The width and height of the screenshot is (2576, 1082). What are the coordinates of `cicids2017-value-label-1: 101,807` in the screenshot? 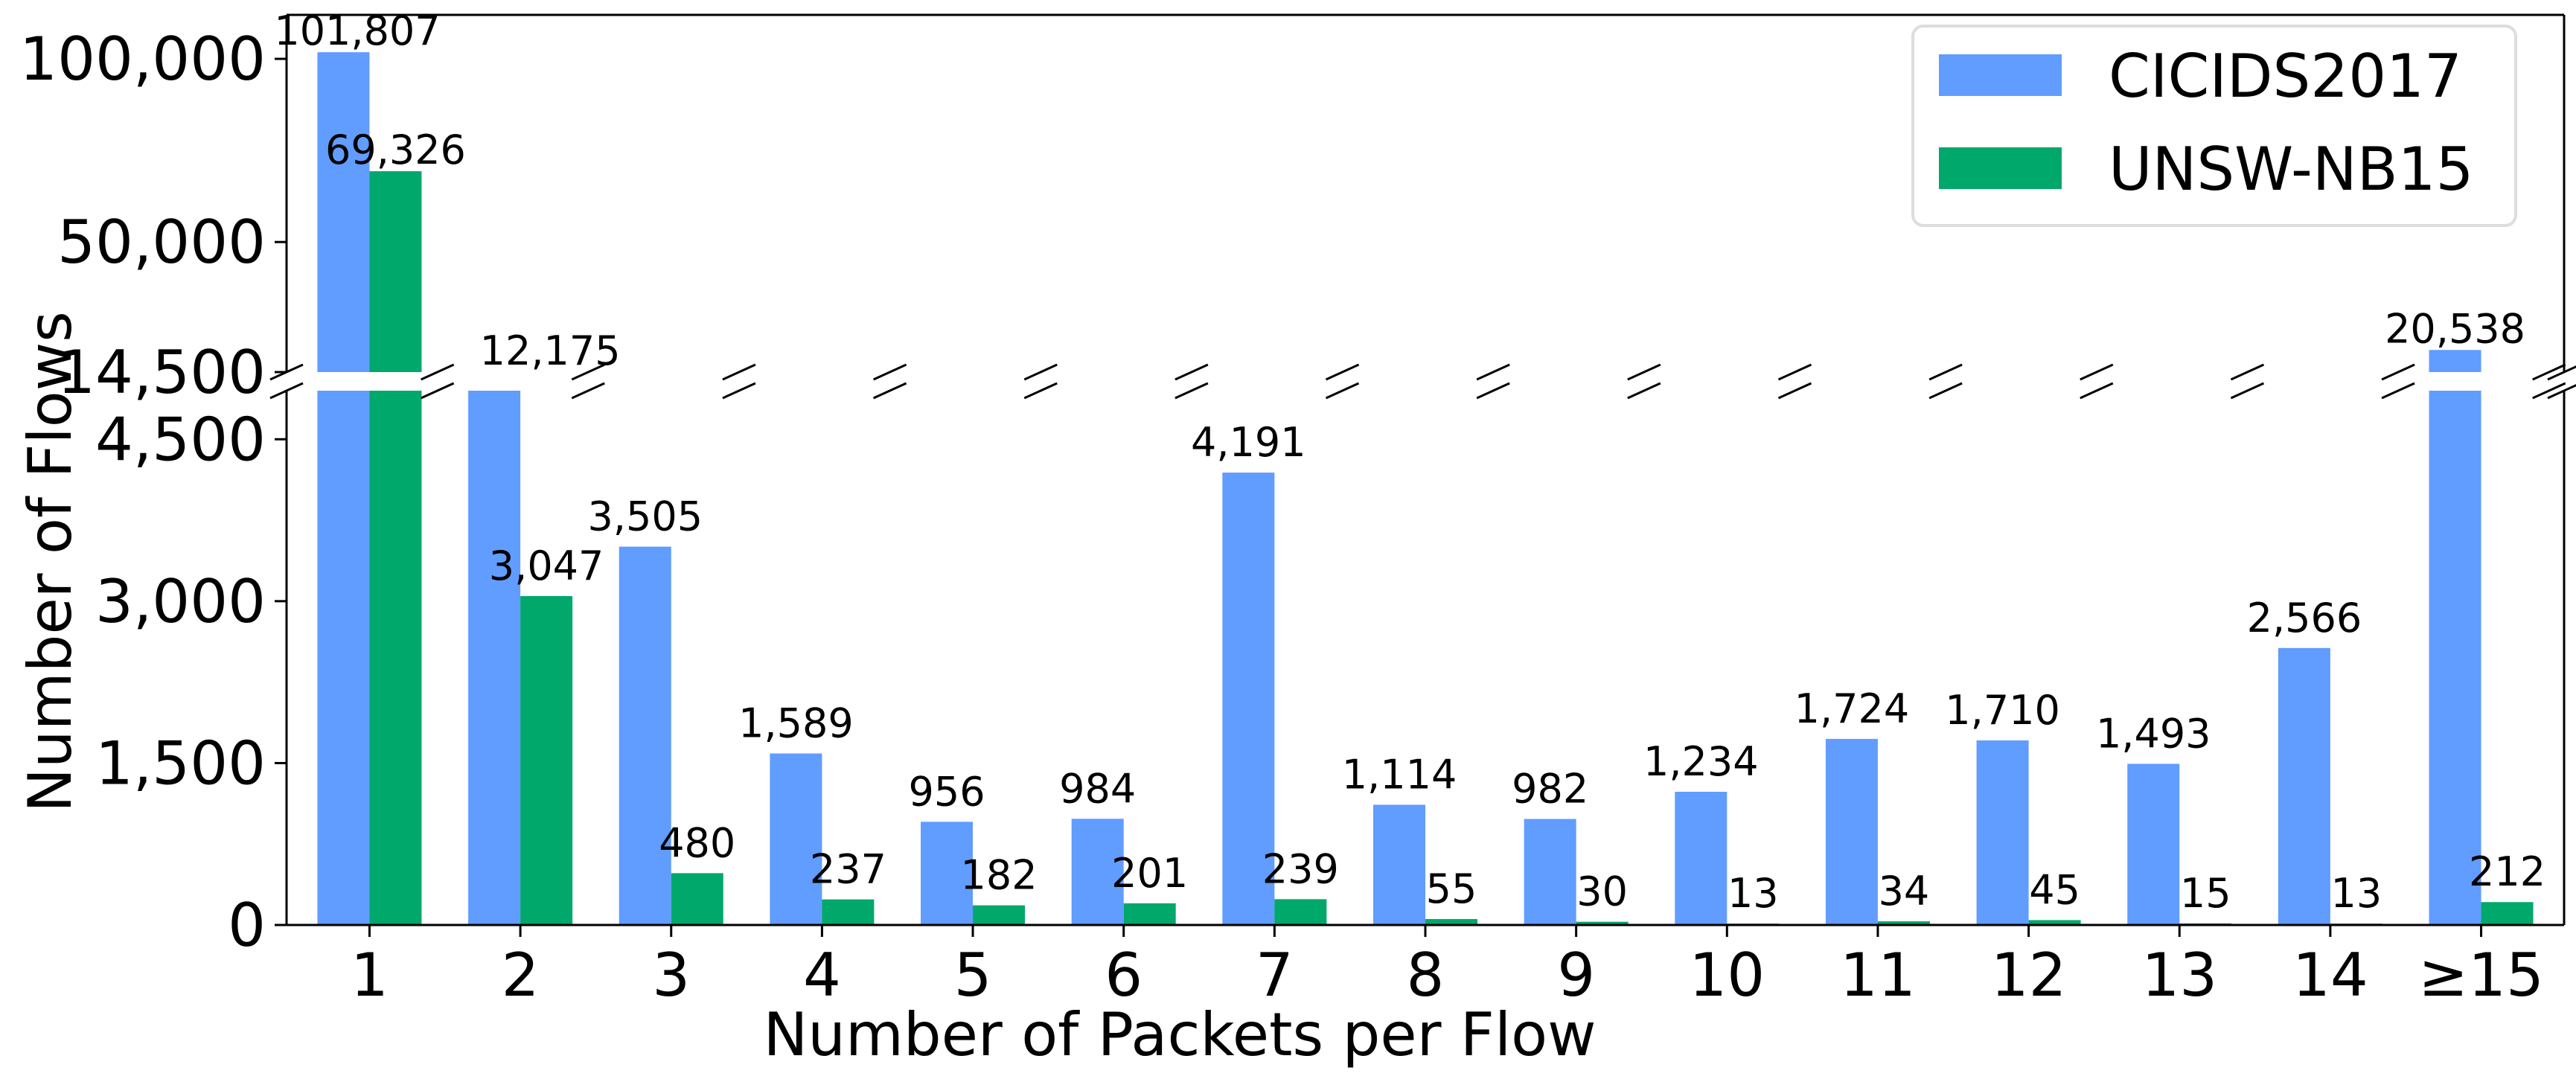 It's located at (357, 30).